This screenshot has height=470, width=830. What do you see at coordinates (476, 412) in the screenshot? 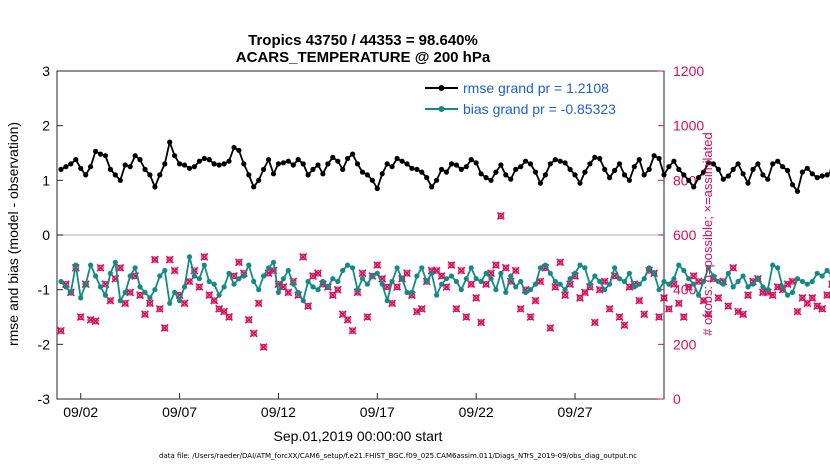
I see `x-tick-label: 09/22` at bounding box center [476, 412].